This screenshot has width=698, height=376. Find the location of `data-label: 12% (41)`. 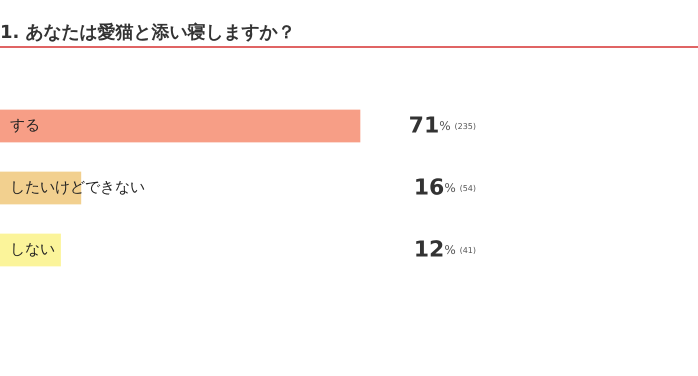

data-label: 12% (41) is located at coordinates (445, 250).